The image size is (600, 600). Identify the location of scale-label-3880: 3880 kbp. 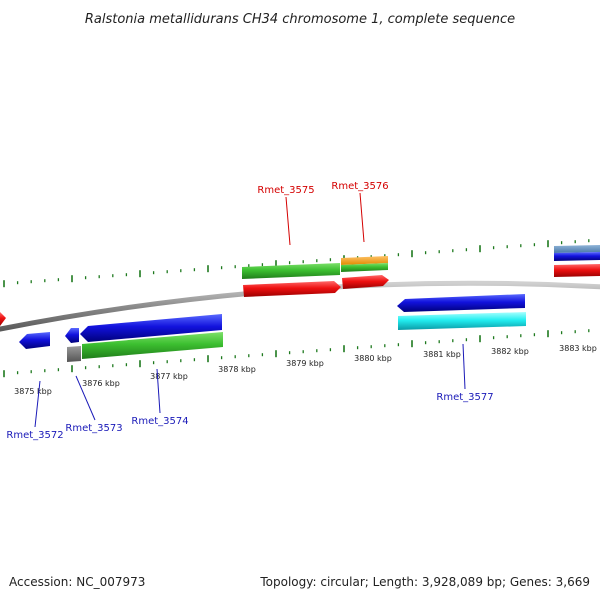
(373, 358).